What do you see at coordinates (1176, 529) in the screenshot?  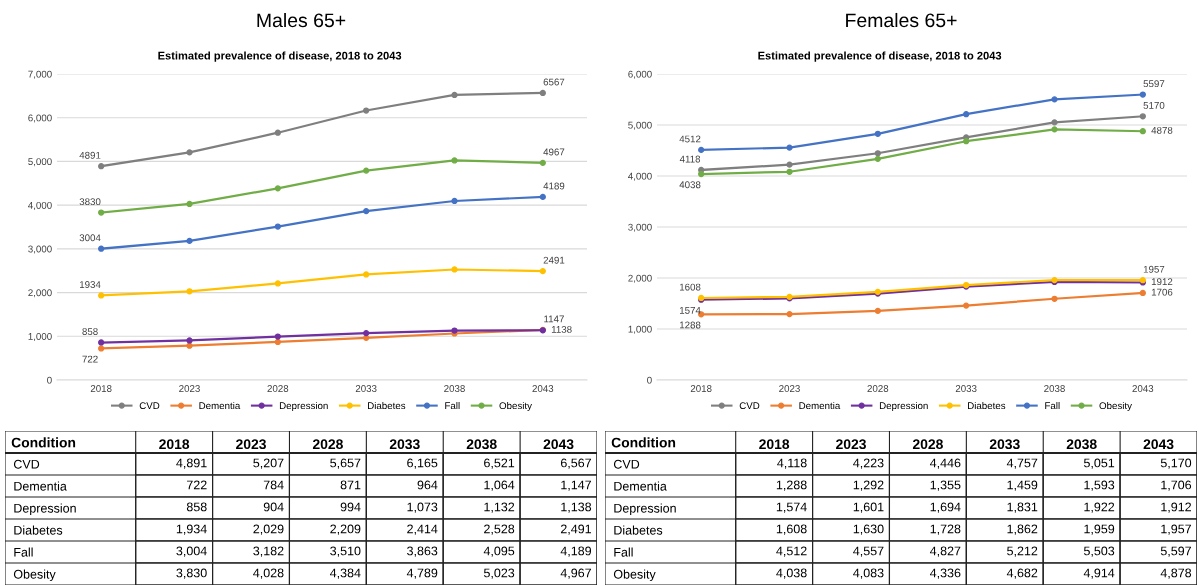 I see `data-label: 1,957` at bounding box center [1176, 529].